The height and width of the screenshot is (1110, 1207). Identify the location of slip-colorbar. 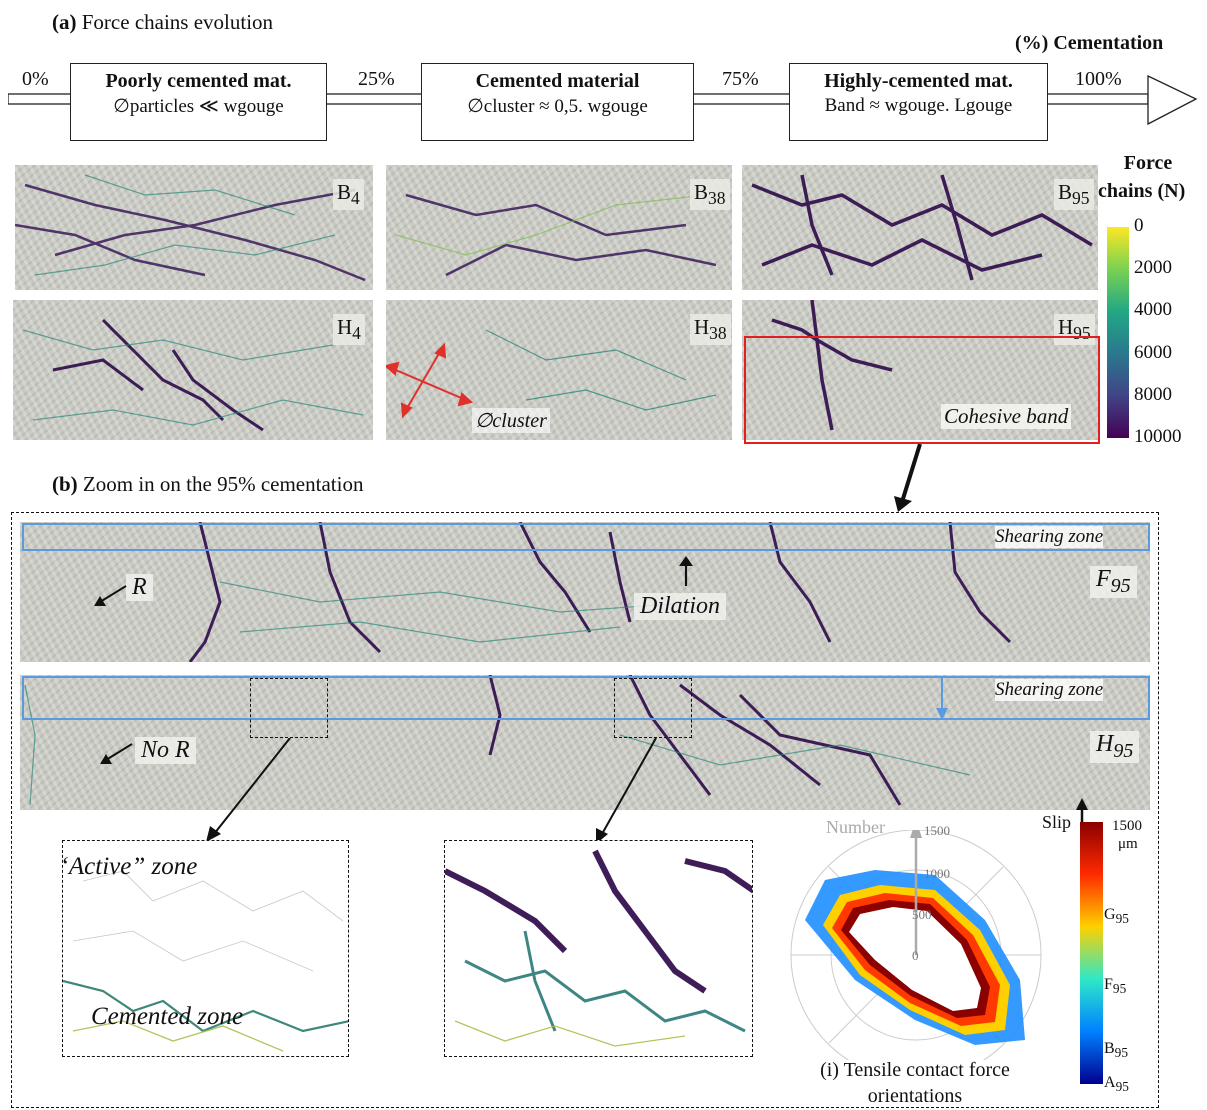
(1091, 953).